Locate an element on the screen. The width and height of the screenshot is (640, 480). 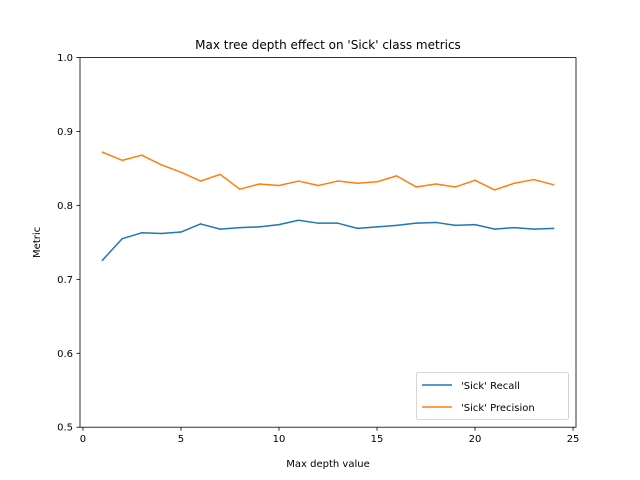
legend-box is located at coordinates (492, 396).